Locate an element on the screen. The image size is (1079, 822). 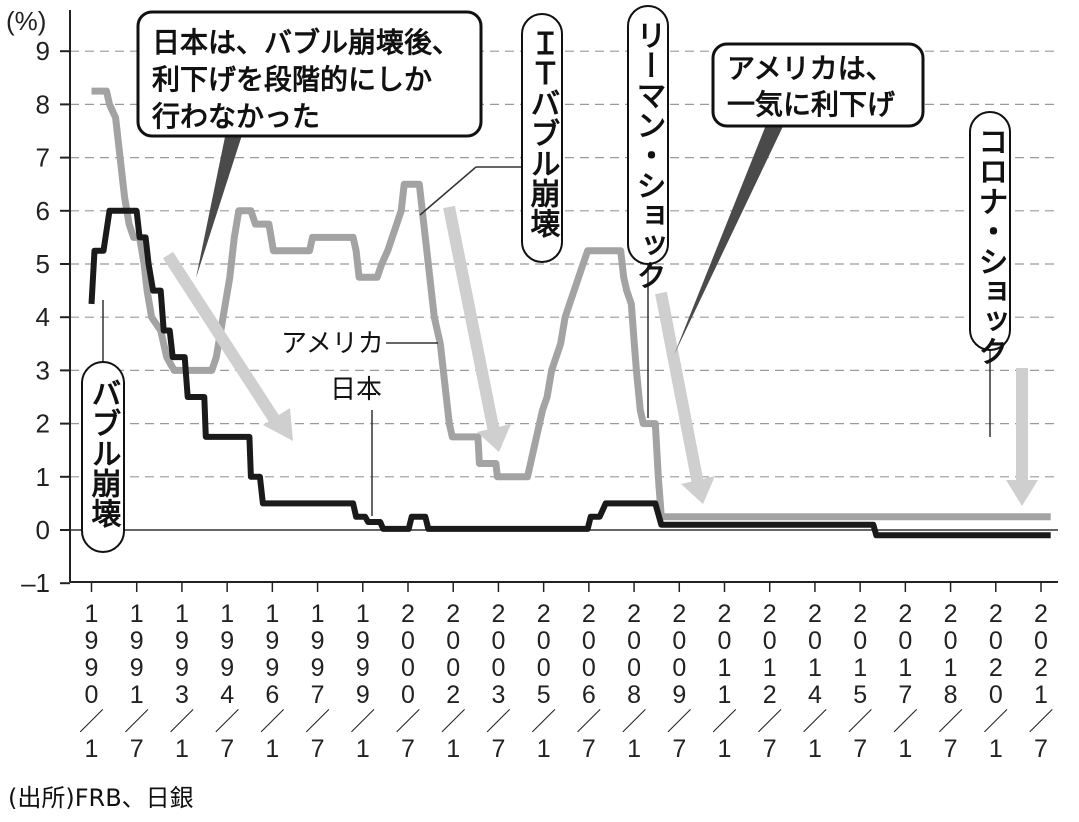
callout-us-box is located at coordinates (818, 85).